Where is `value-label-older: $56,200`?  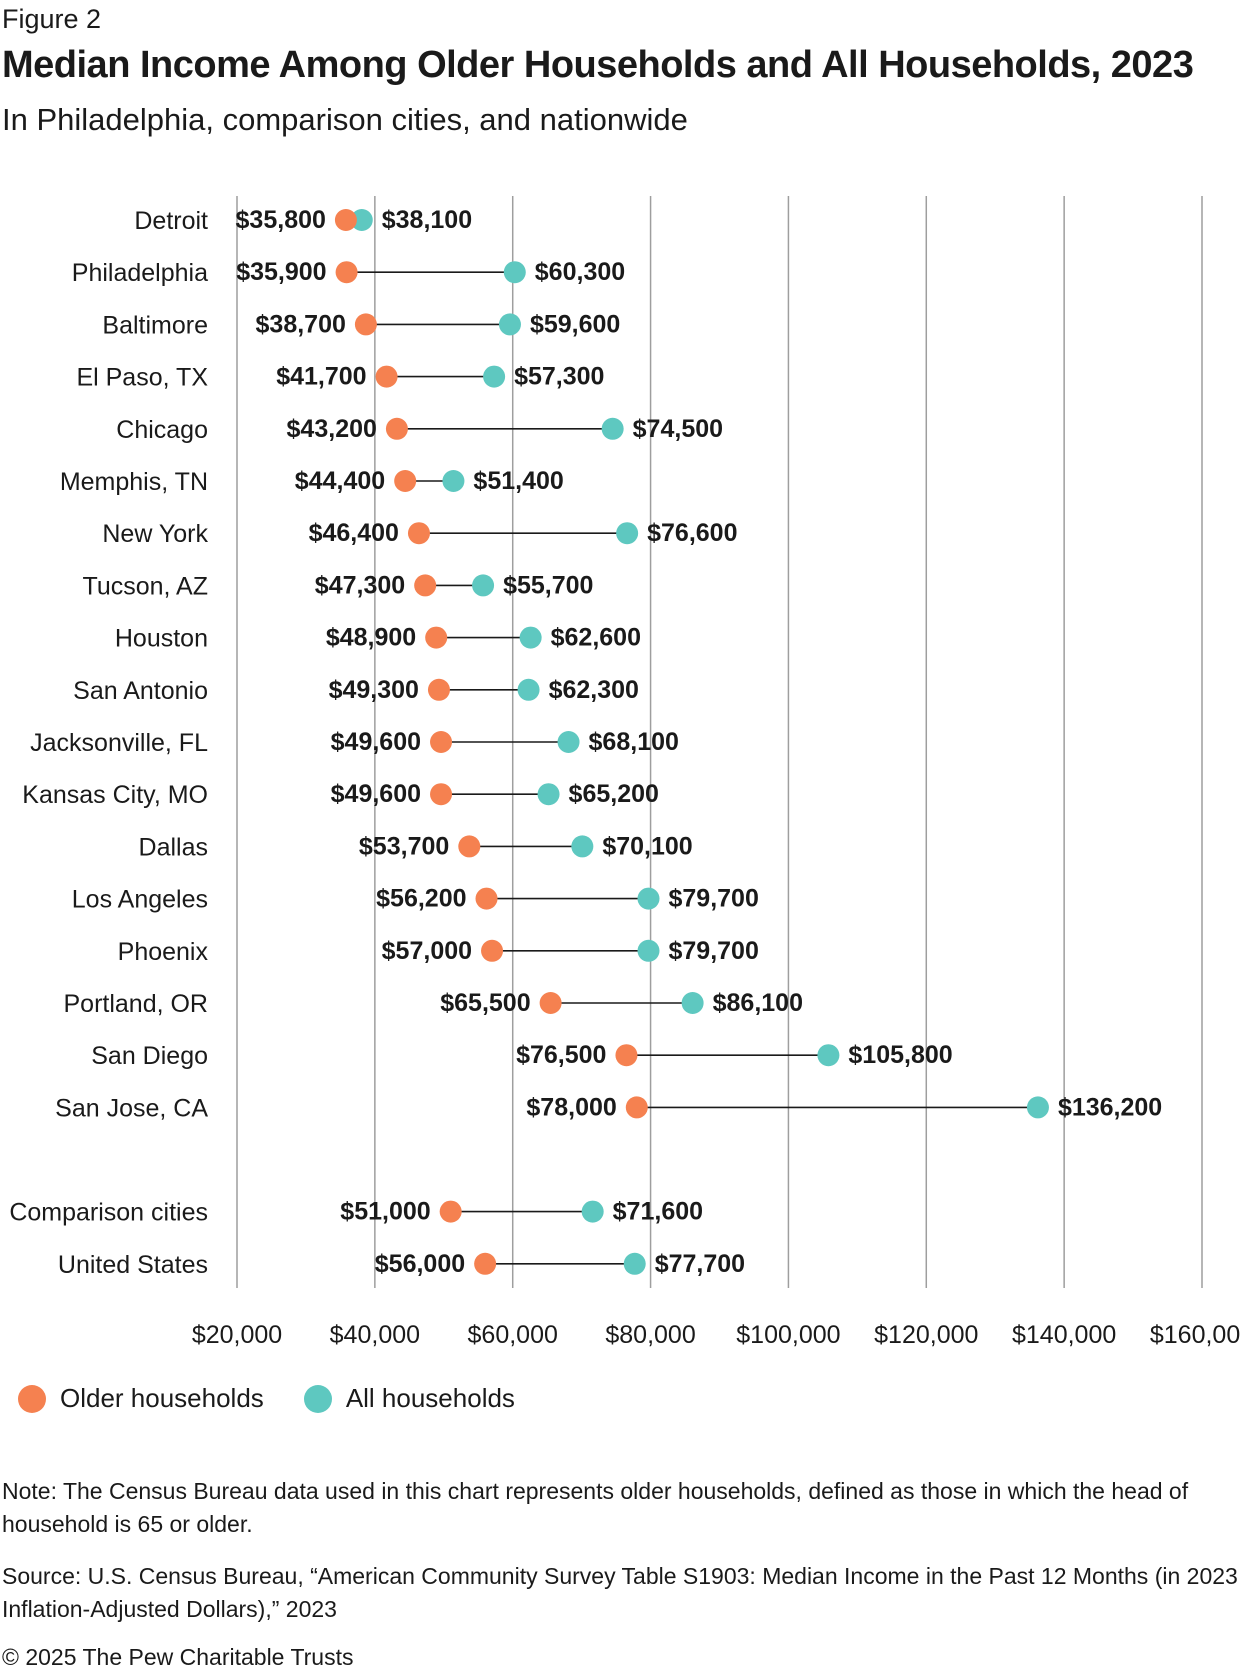
value-label-older: $56,200 is located at coordinates (421, 899).